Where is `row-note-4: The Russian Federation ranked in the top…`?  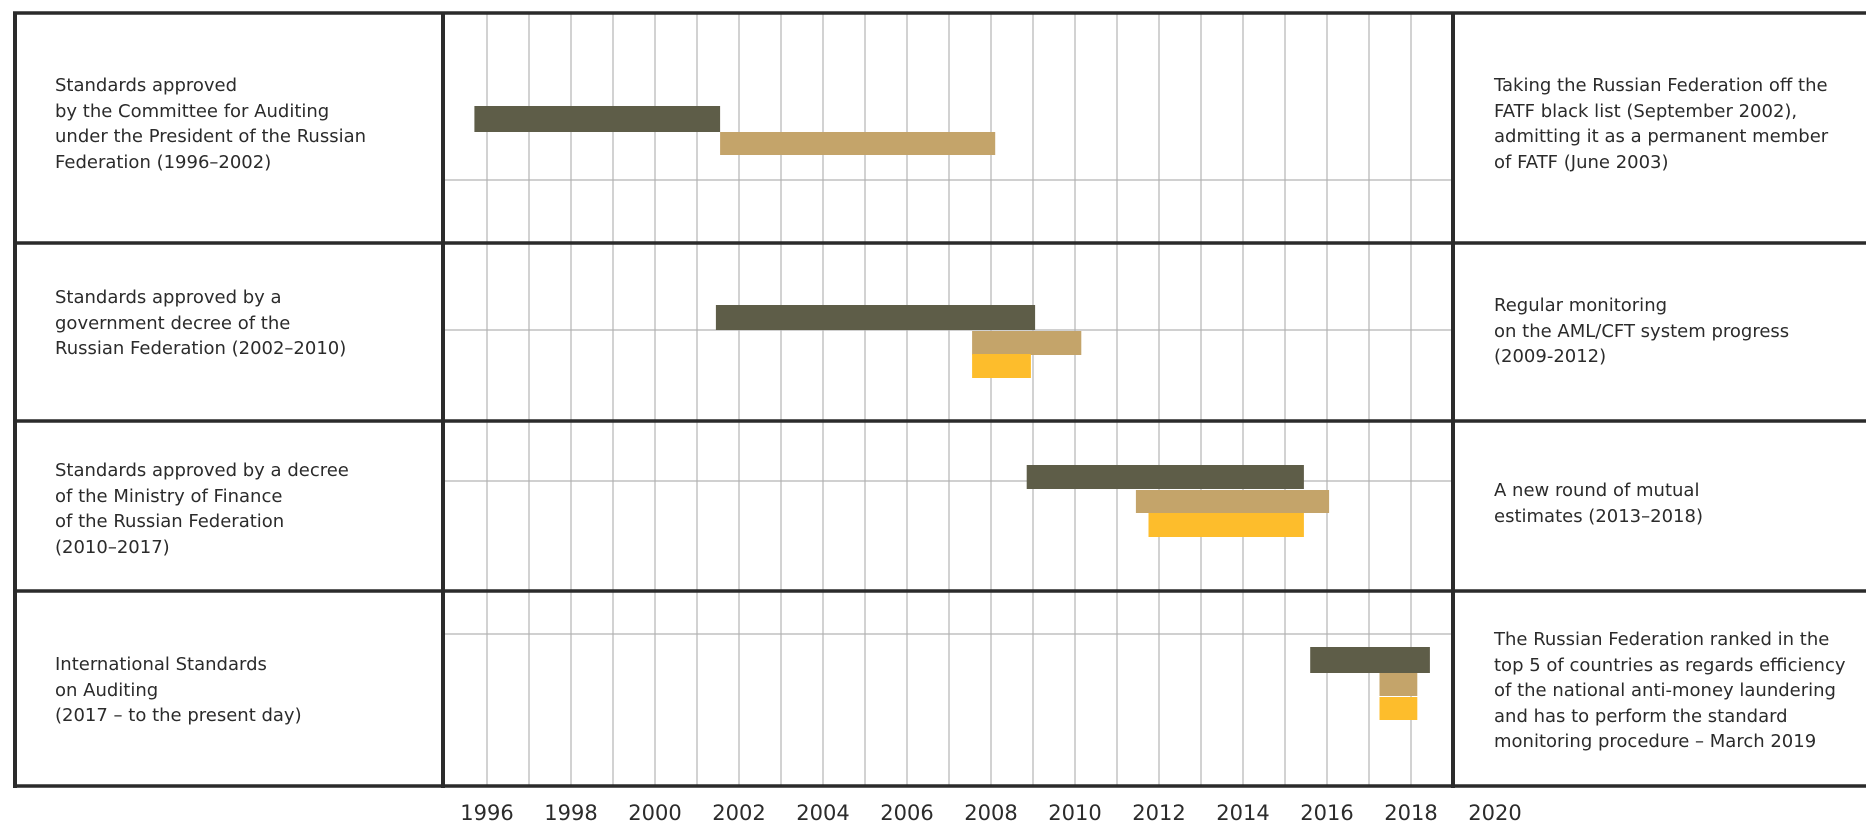 row-note-4: The Russian Federation ranked in the top… is located at coordinates (1670, 690).